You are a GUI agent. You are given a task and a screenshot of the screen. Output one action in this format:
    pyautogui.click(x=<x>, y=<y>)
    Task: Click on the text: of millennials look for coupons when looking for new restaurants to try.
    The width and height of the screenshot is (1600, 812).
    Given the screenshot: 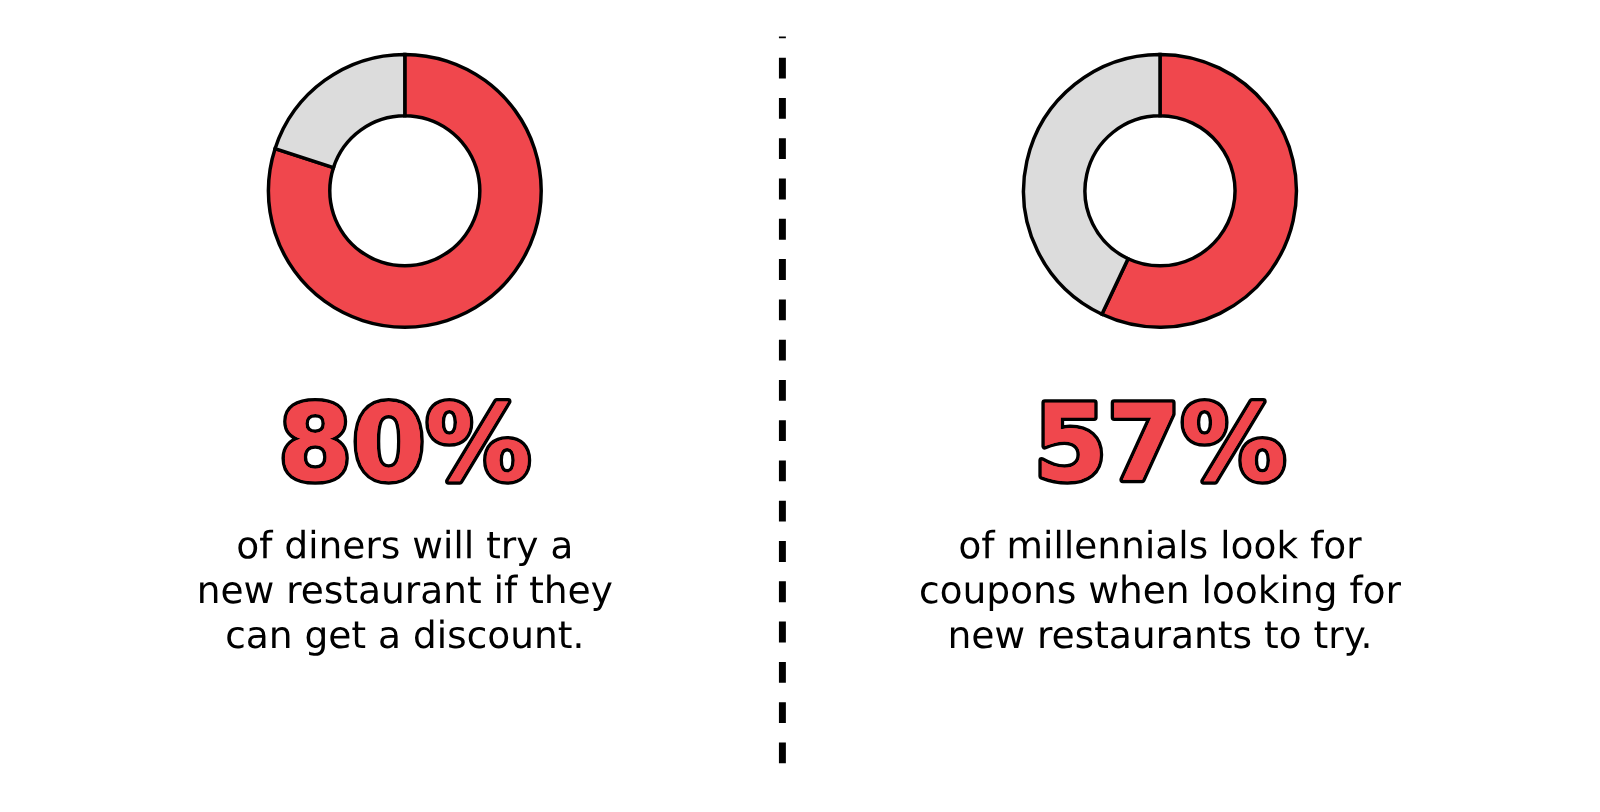 What is the action you would take?
    pyautogui.click(x=1161, y=592)
    